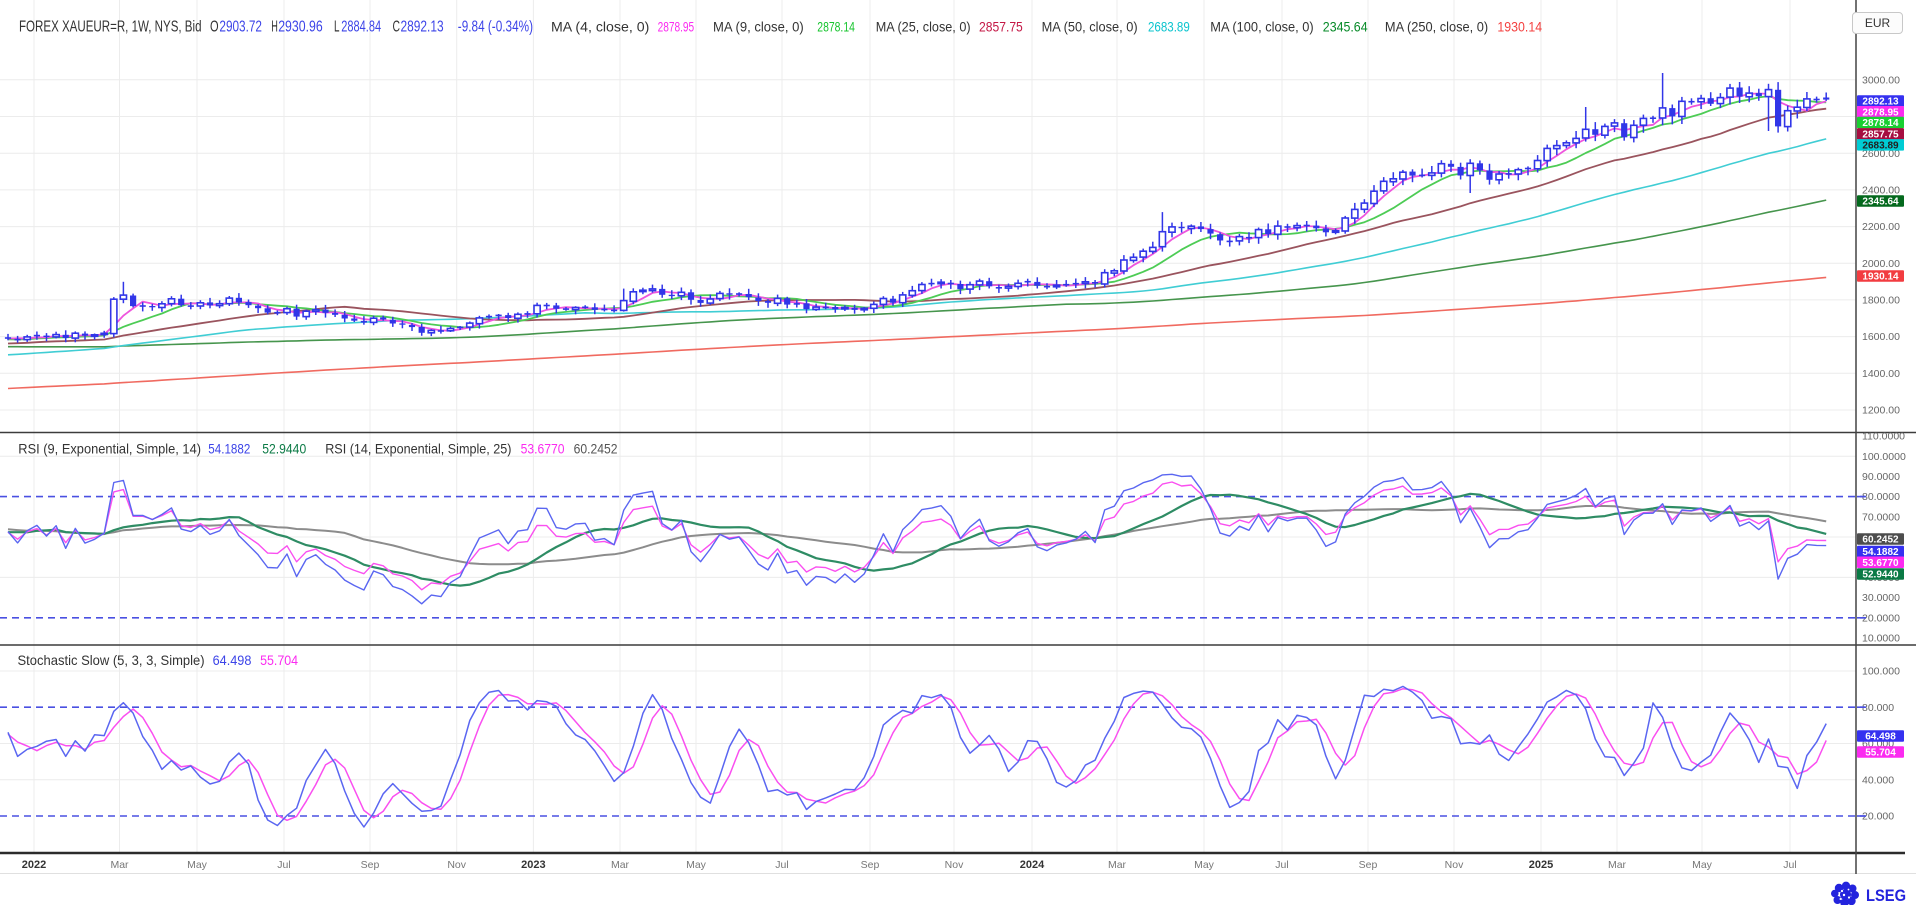 Image resolution: width=1916 pixels, height=905 pixels. What do you see at coordinates (1881, 672) in the screenshot?
I see `svg-text: 100.000` at bounding box center [1881, 672].